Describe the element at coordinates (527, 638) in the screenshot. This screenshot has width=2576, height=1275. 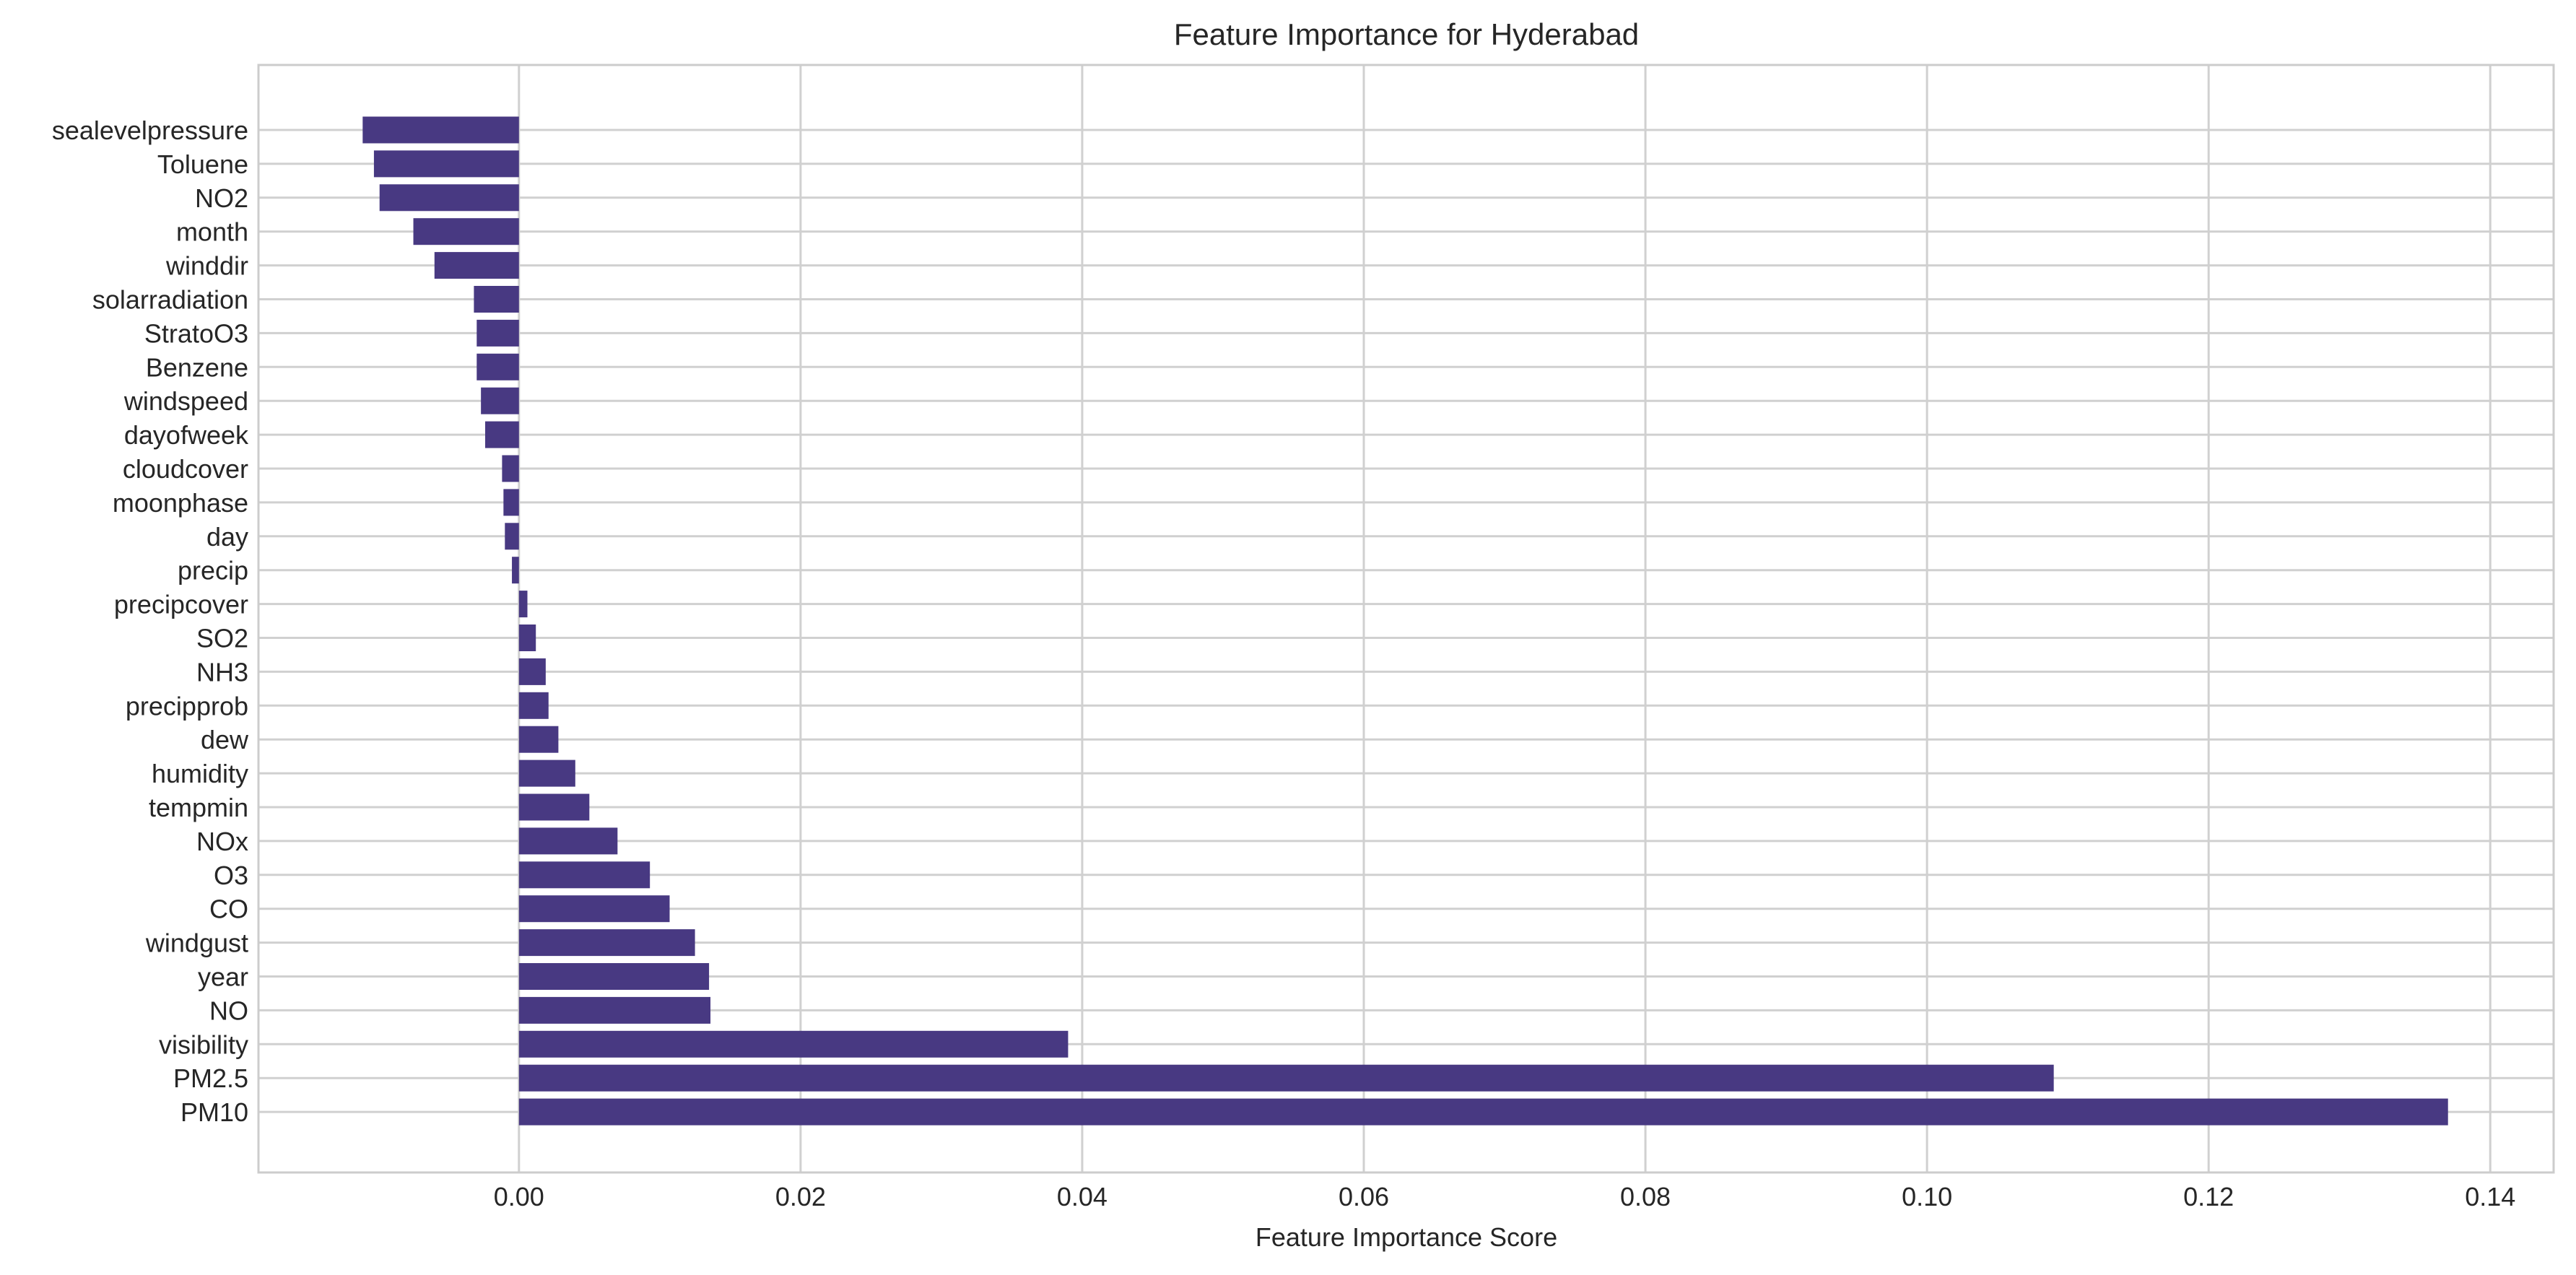
I see `bar-so2` at that location.